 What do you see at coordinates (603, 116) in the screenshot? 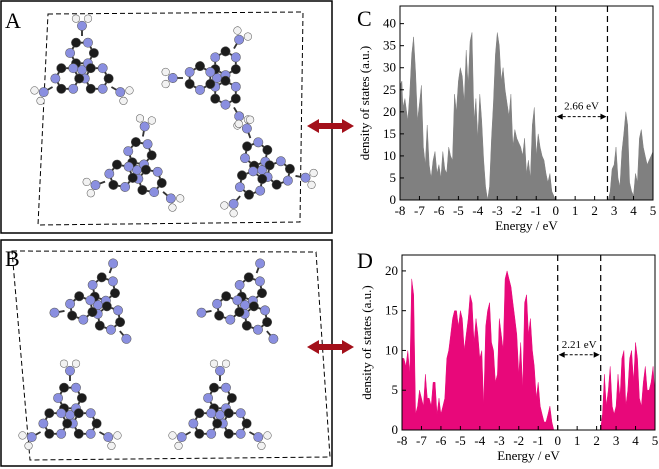
I see `gap-arrowhead-right` at bounding box center [603, 116].